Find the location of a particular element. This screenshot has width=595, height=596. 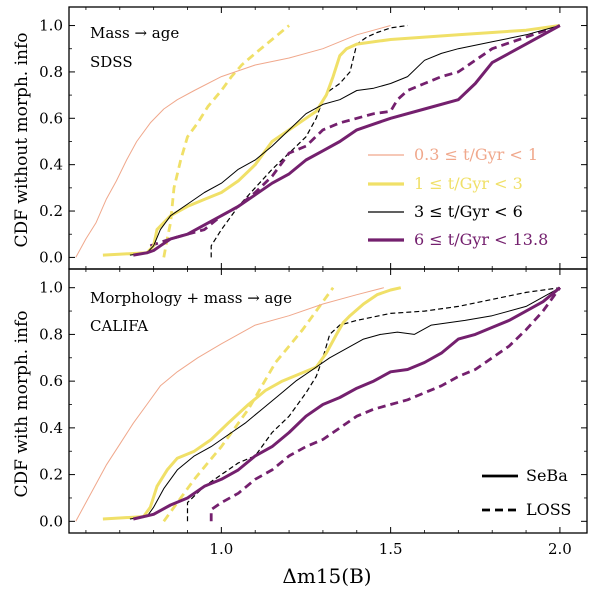

bottom-panel-ylabel: CDF with morph. info is located at coordinates (22, 403).